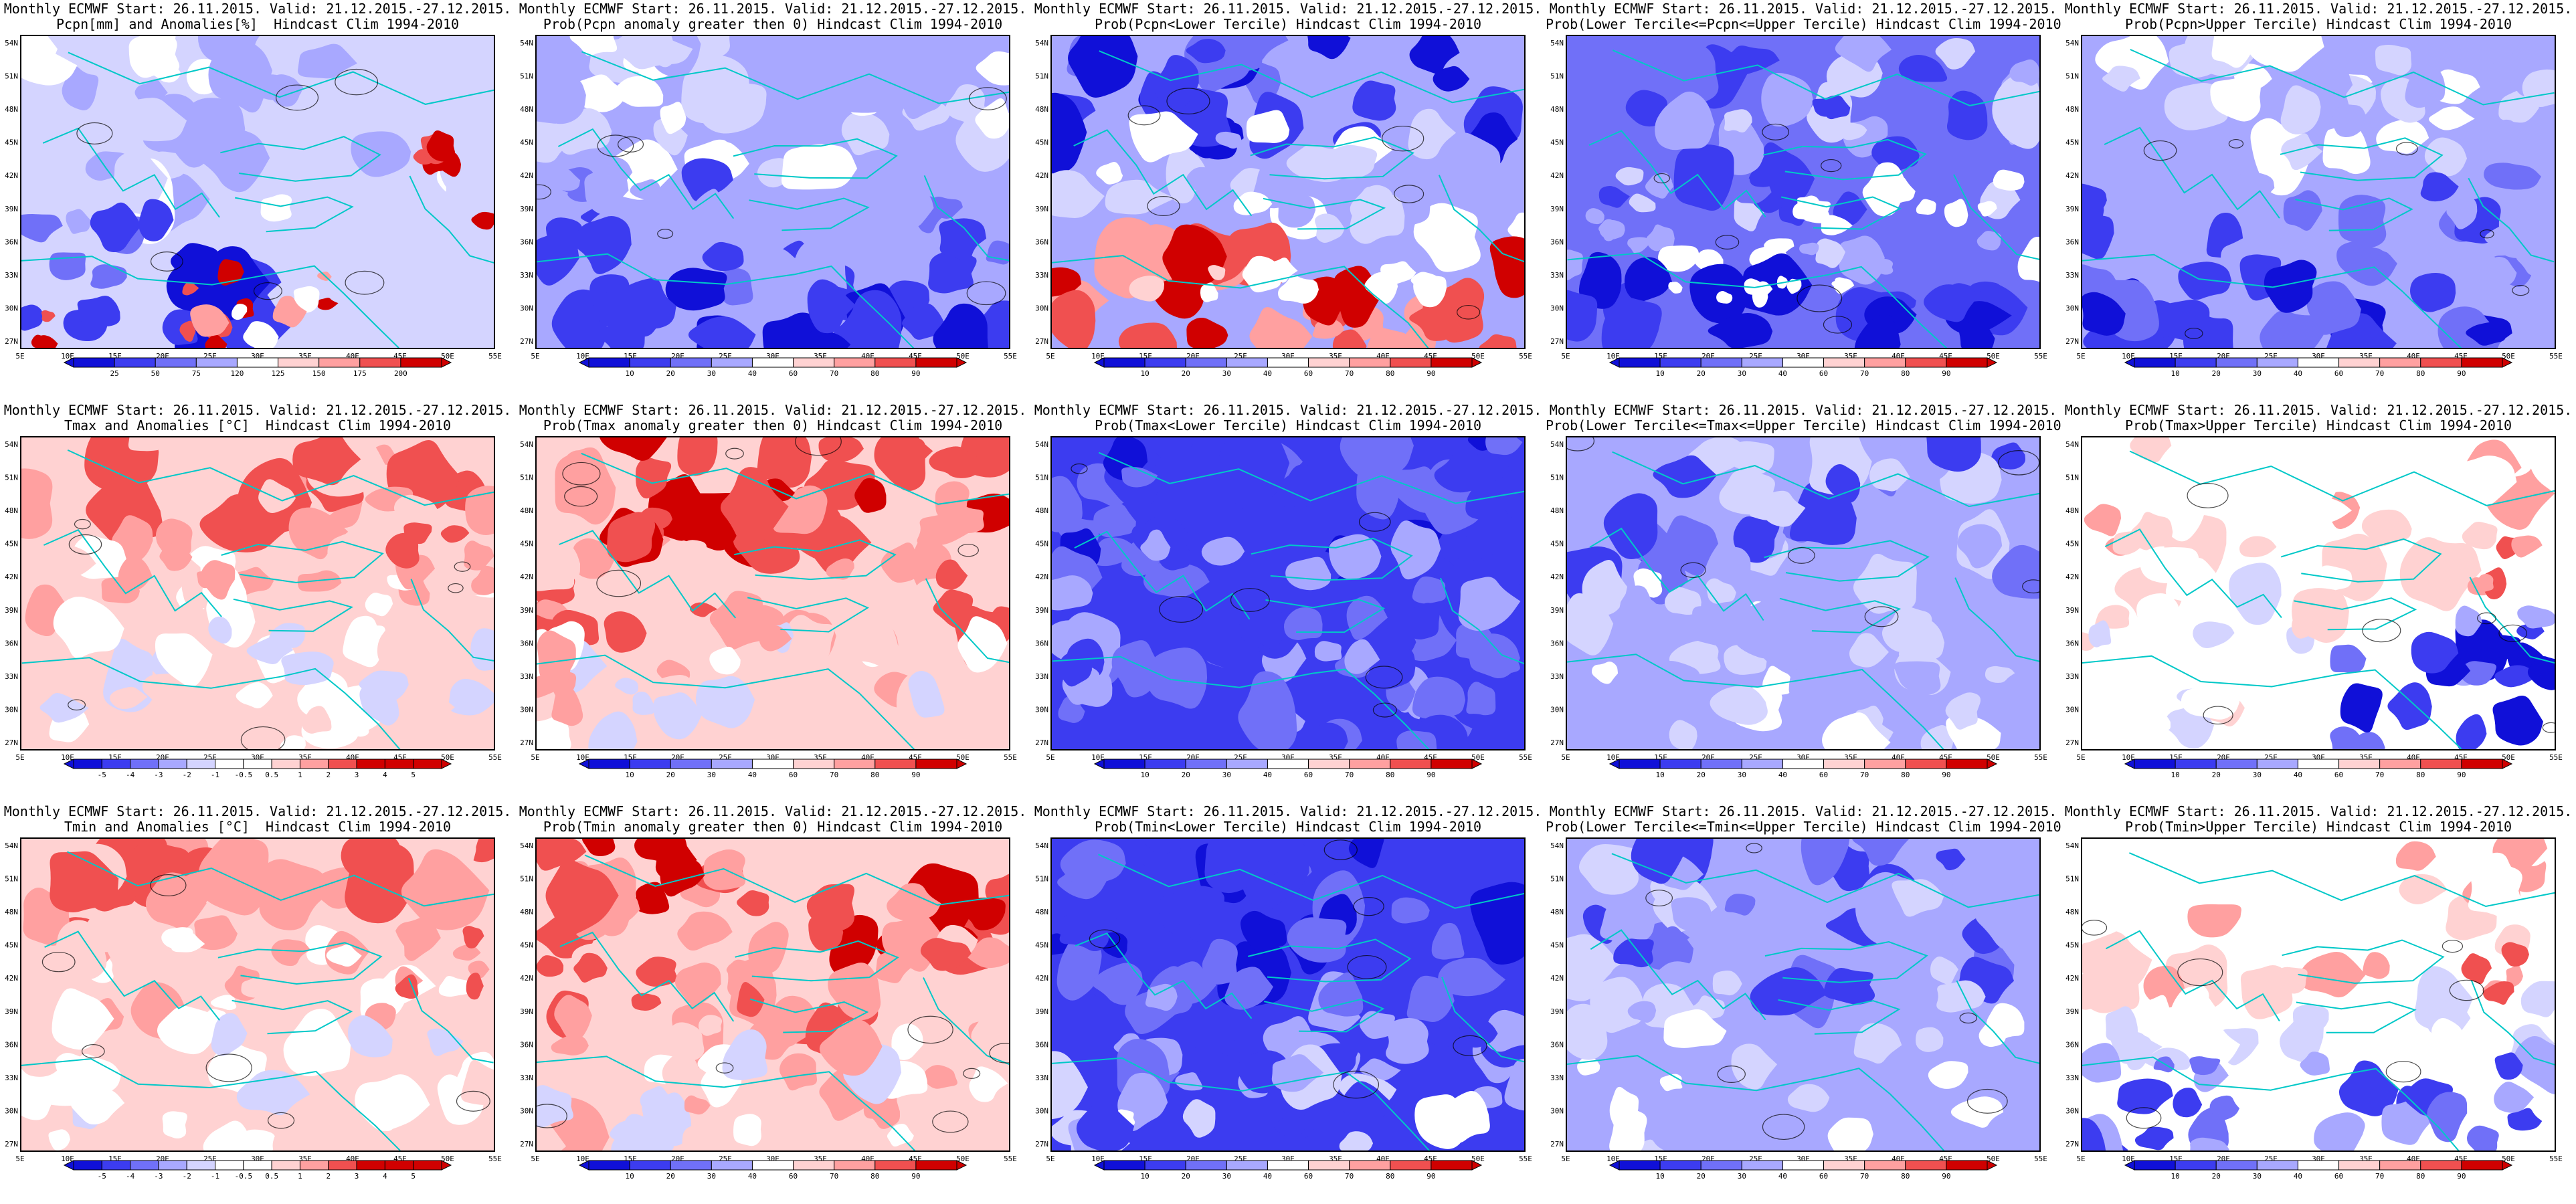  Describe the element at coordinates (187, 775) in the screenshot. I see `colorbar-tick-label: -2` at that location.